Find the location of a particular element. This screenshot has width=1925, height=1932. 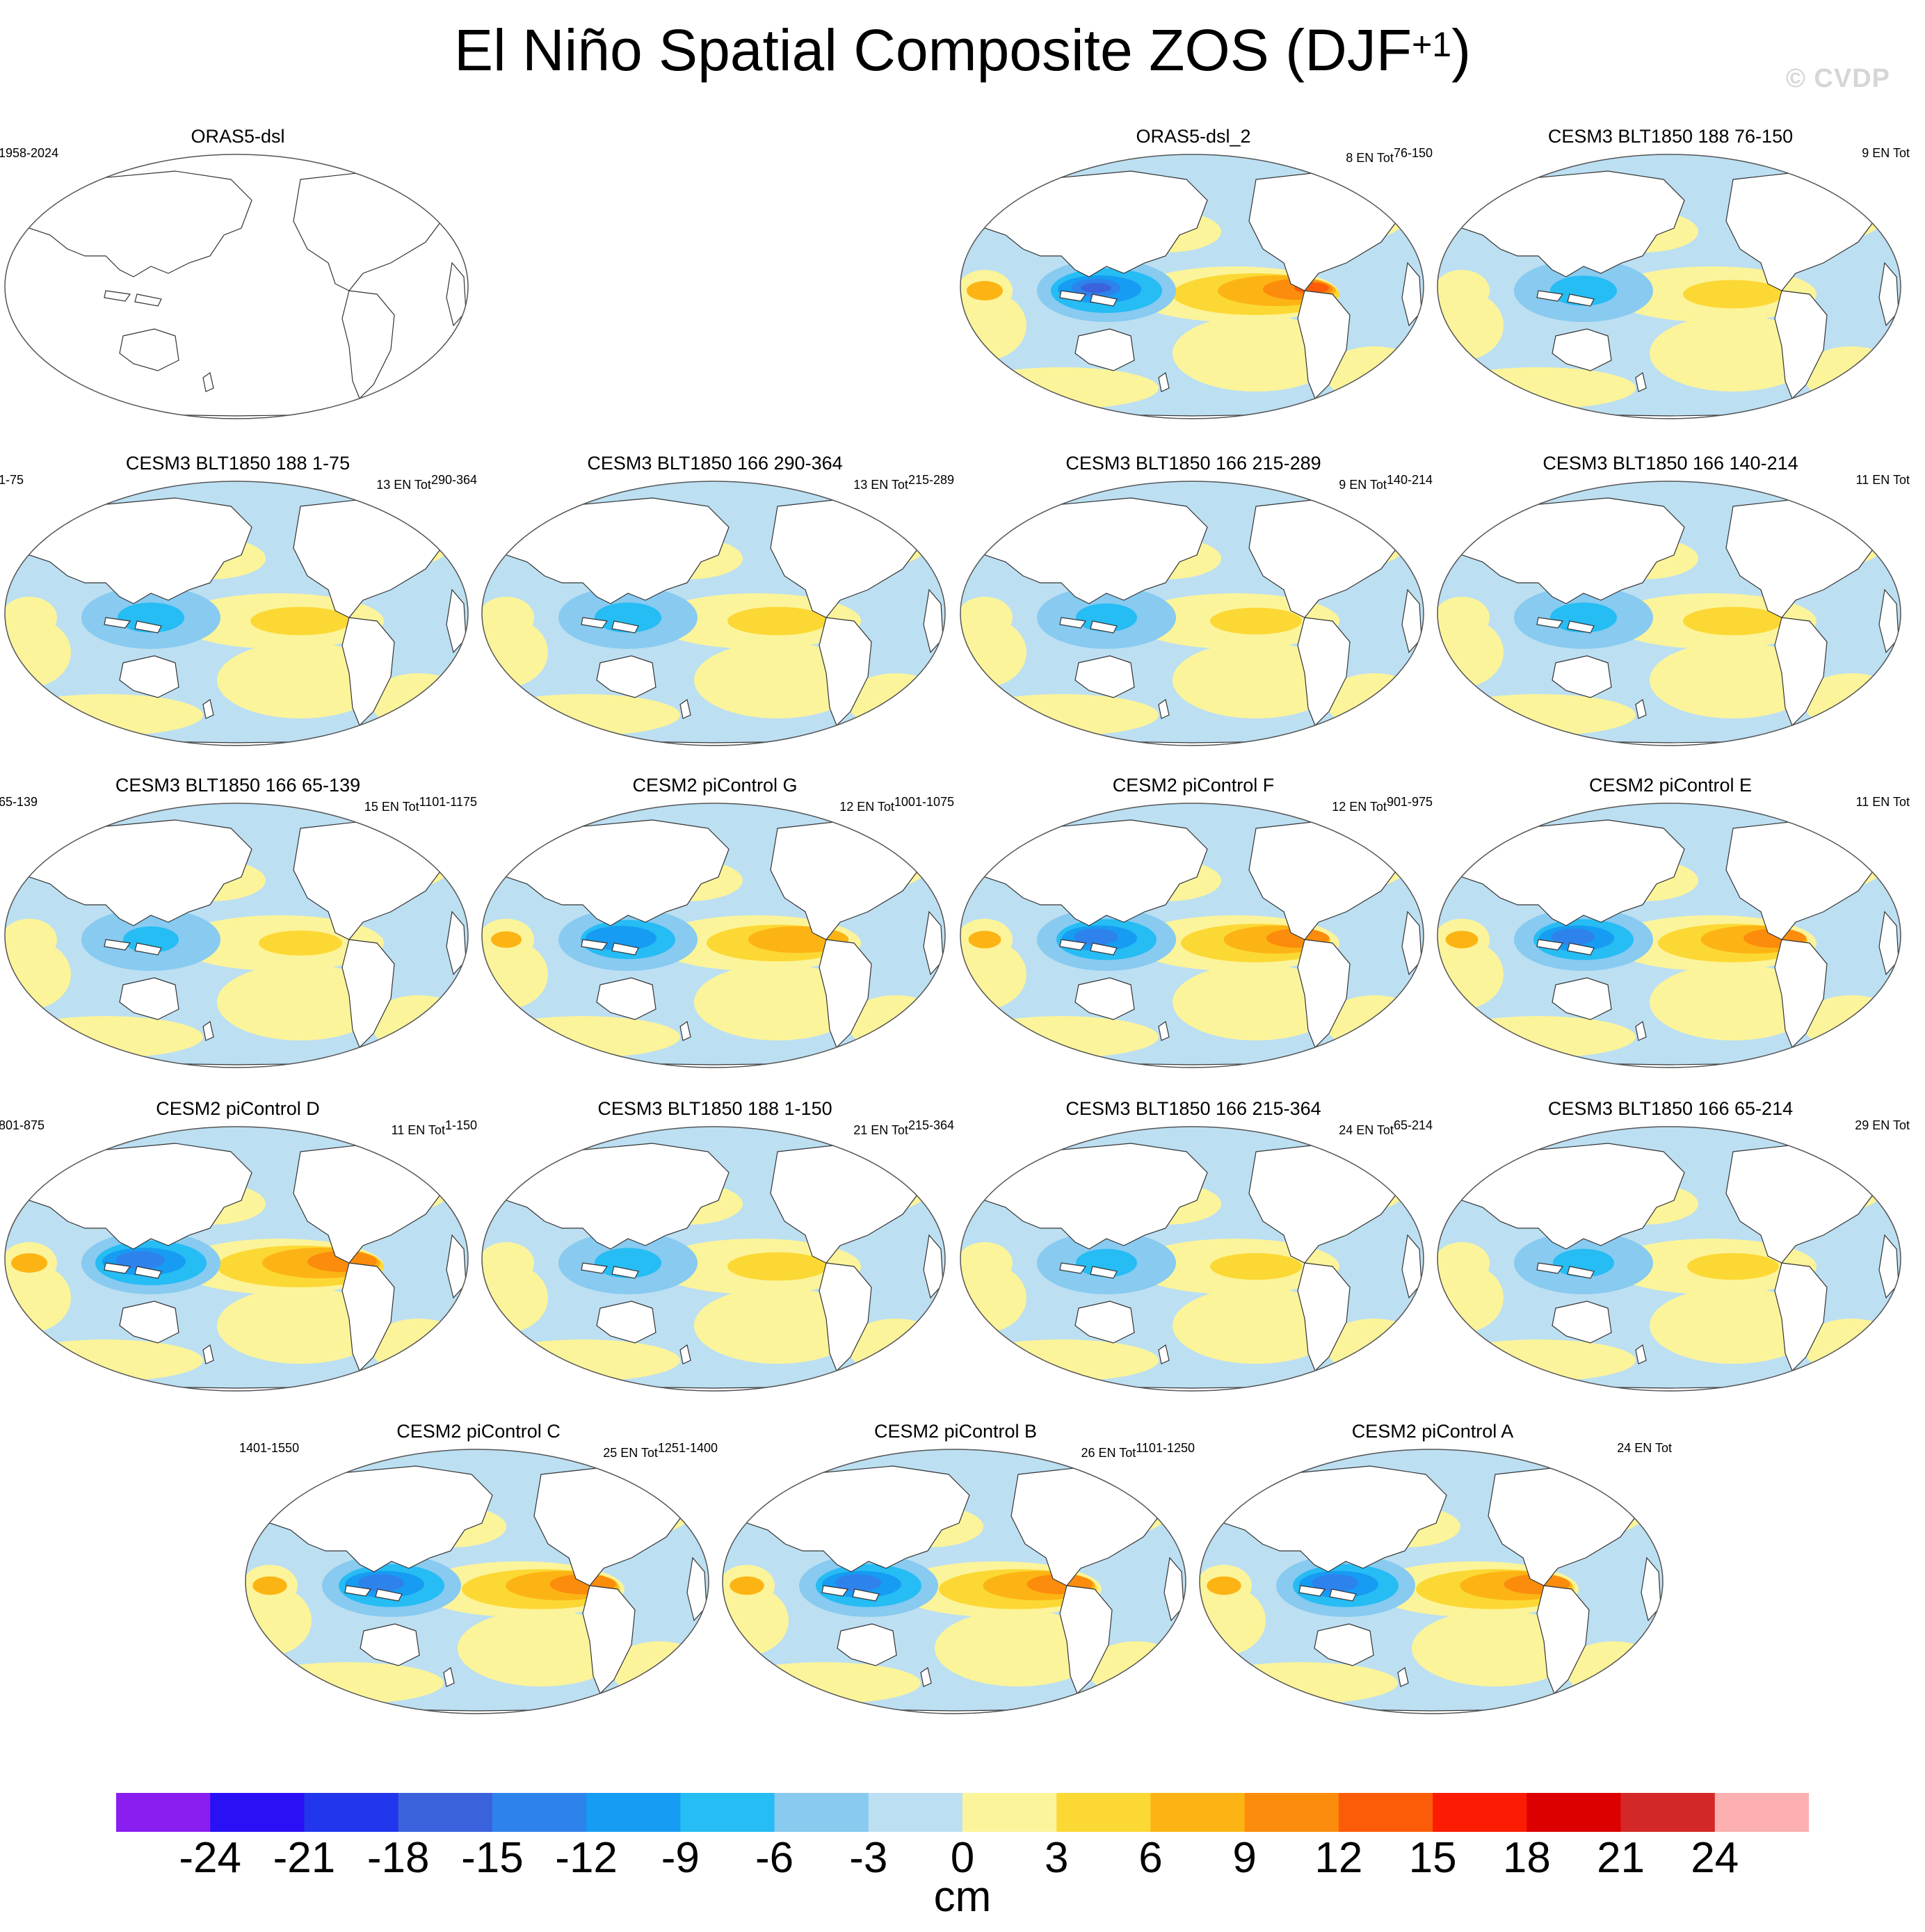

map-panel: ORAS5-dsl 1958-2024 is located at coordinates (237, 278).